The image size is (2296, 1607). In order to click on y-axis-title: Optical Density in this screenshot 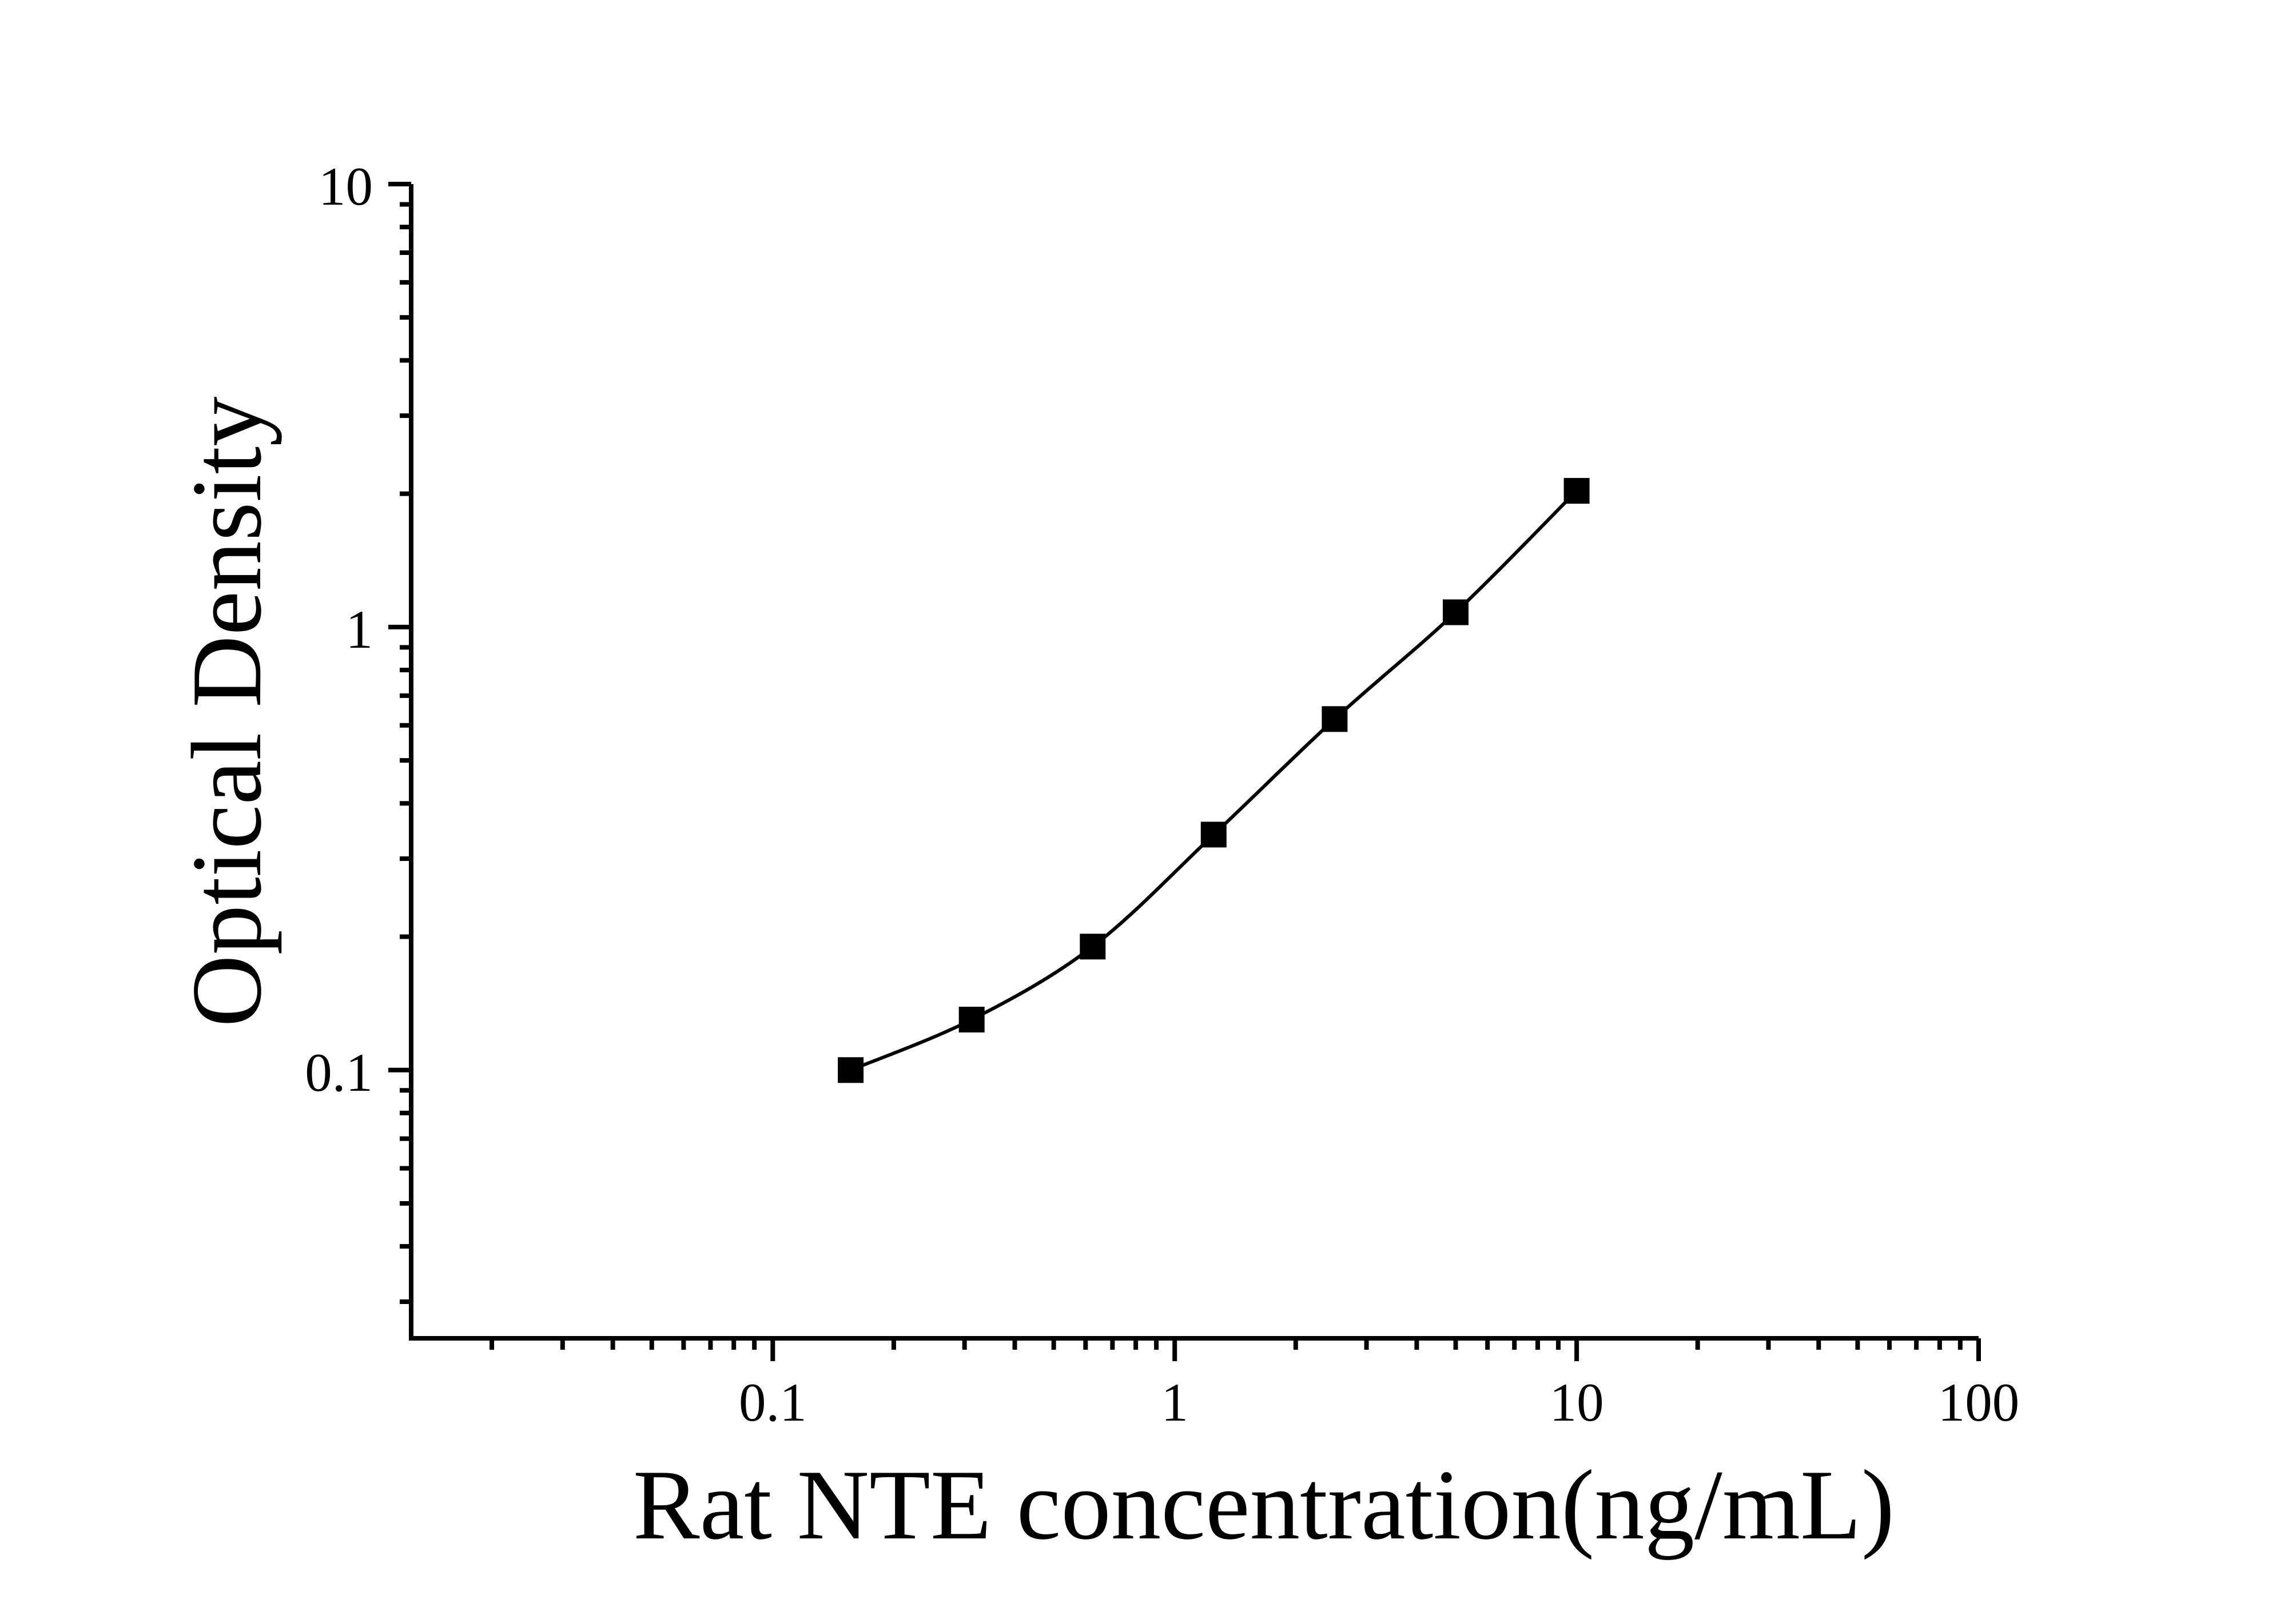, I will do `click(226, 711)`.